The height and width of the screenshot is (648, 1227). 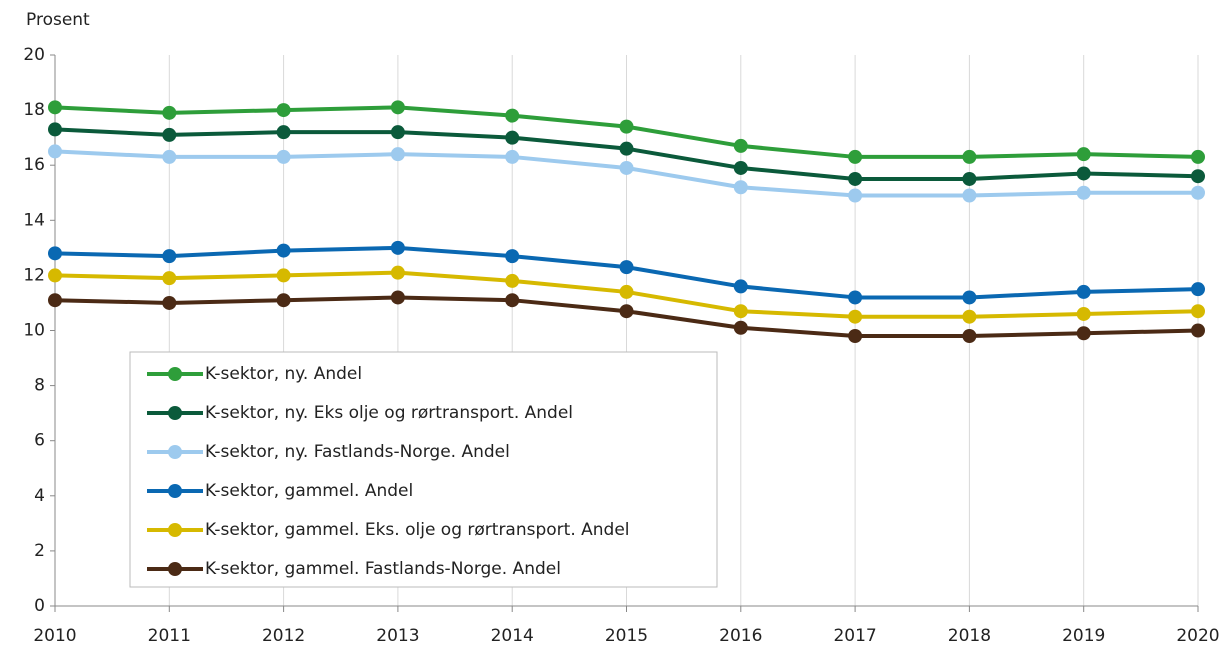 What do you see at coordinates (34, 220) in the screenshot?
I see `y-tick-label: 14` at bounding box center [34, 220].